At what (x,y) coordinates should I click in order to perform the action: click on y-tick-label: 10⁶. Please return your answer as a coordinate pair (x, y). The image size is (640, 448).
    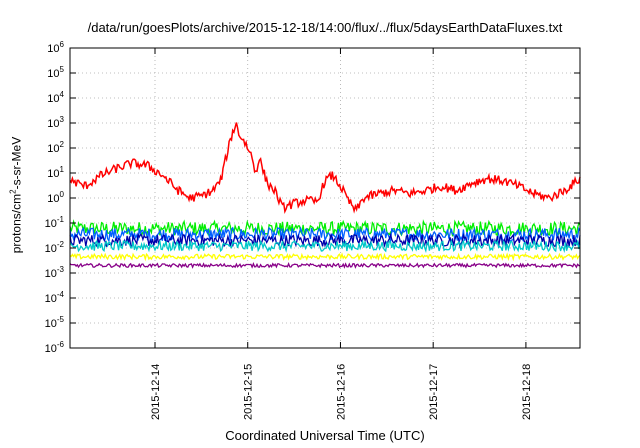
    Looking at the image, I should click on (55, 47).